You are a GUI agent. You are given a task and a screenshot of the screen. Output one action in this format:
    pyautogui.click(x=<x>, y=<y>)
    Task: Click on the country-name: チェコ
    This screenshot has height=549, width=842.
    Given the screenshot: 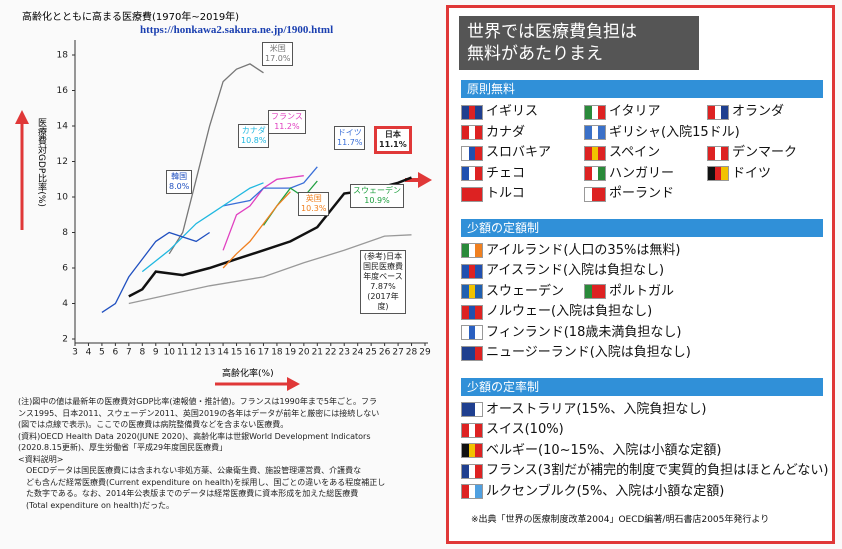 What is the action you would take?
    pyautogui.click(x=506, y=173)
    